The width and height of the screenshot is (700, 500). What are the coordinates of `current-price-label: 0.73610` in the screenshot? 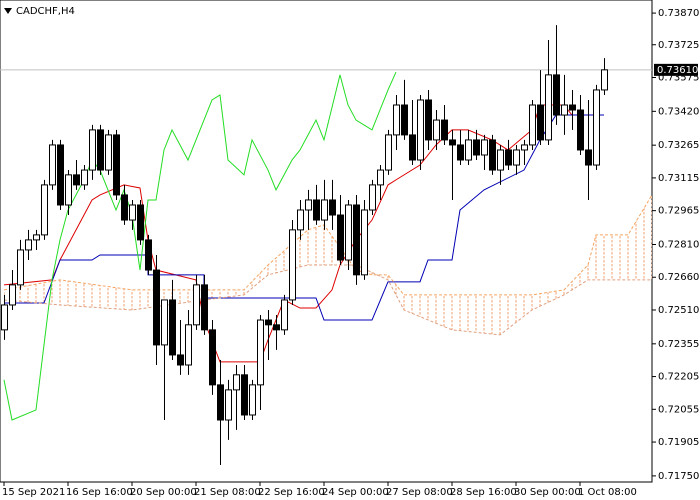 It's located at (677, 70).